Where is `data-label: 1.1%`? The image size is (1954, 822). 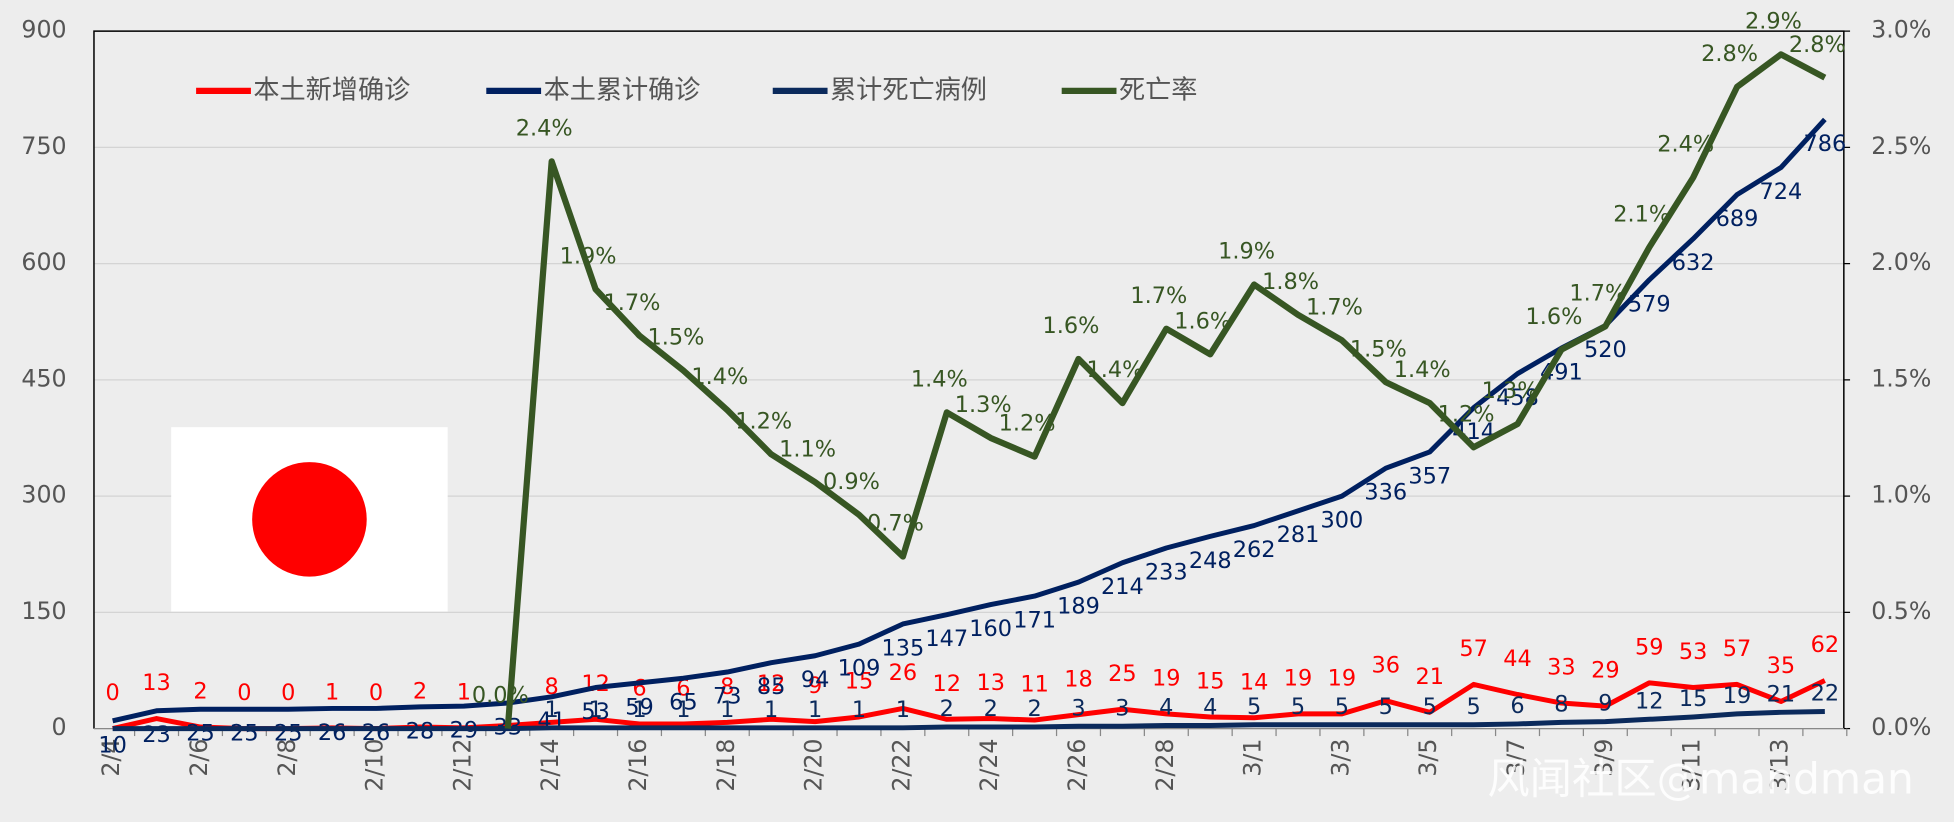 data-label: 1.1% is located at coordinates (807, 449).